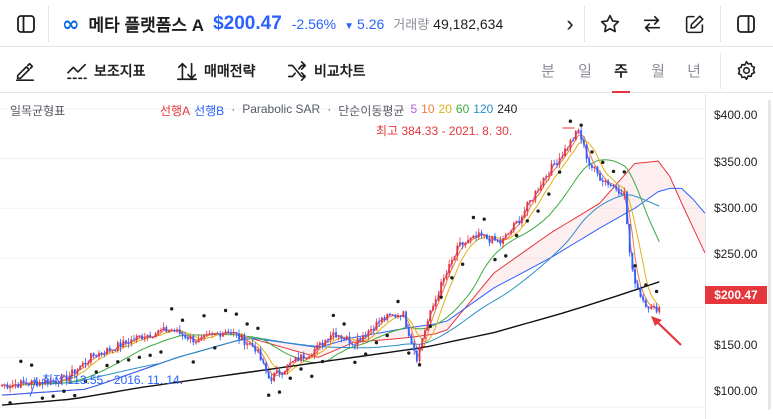  Describe the element at coordinates (584, 24) in the screenshot. I see `header-divider` at that location.